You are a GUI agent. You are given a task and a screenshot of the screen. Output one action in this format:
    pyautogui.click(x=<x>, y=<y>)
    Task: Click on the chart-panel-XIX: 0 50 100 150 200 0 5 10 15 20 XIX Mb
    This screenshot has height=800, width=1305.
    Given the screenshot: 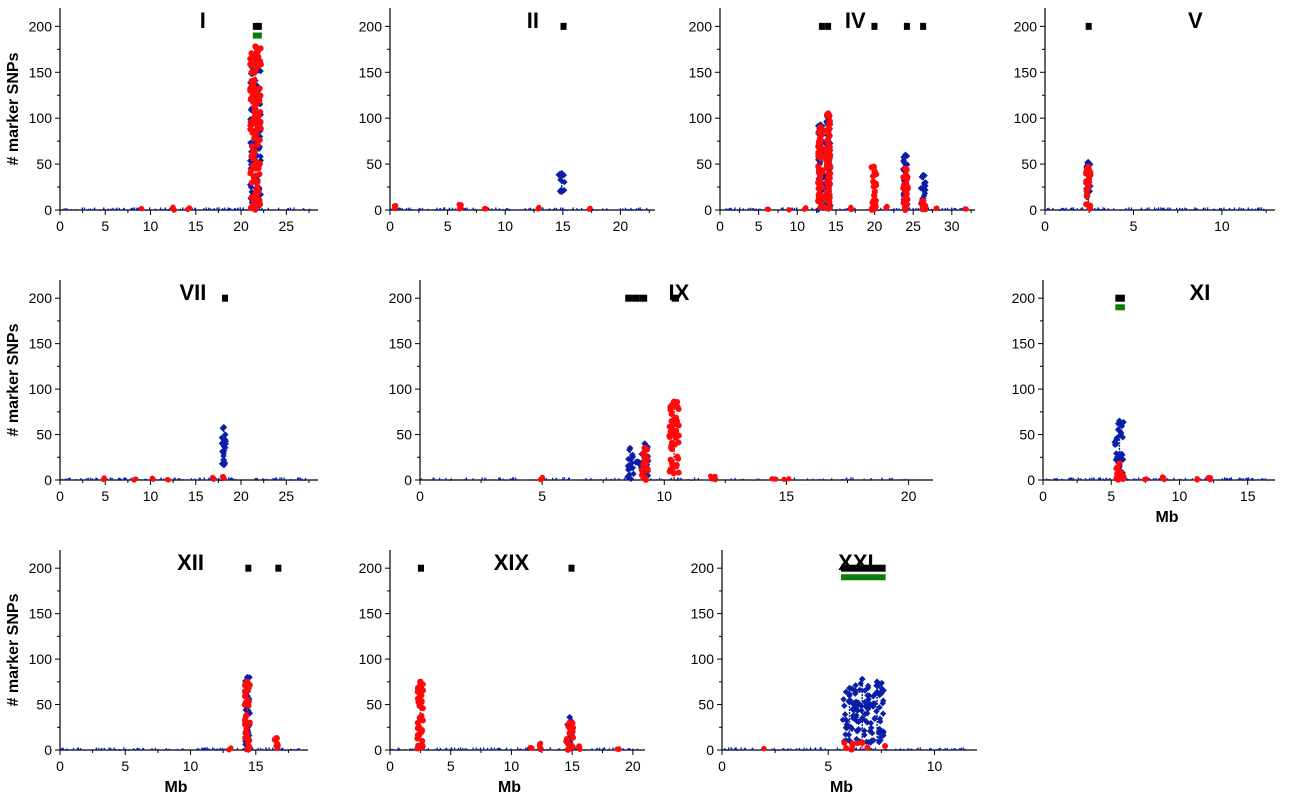 What is the action you would take?
    pyautogui.click(x=502, y=673)
    